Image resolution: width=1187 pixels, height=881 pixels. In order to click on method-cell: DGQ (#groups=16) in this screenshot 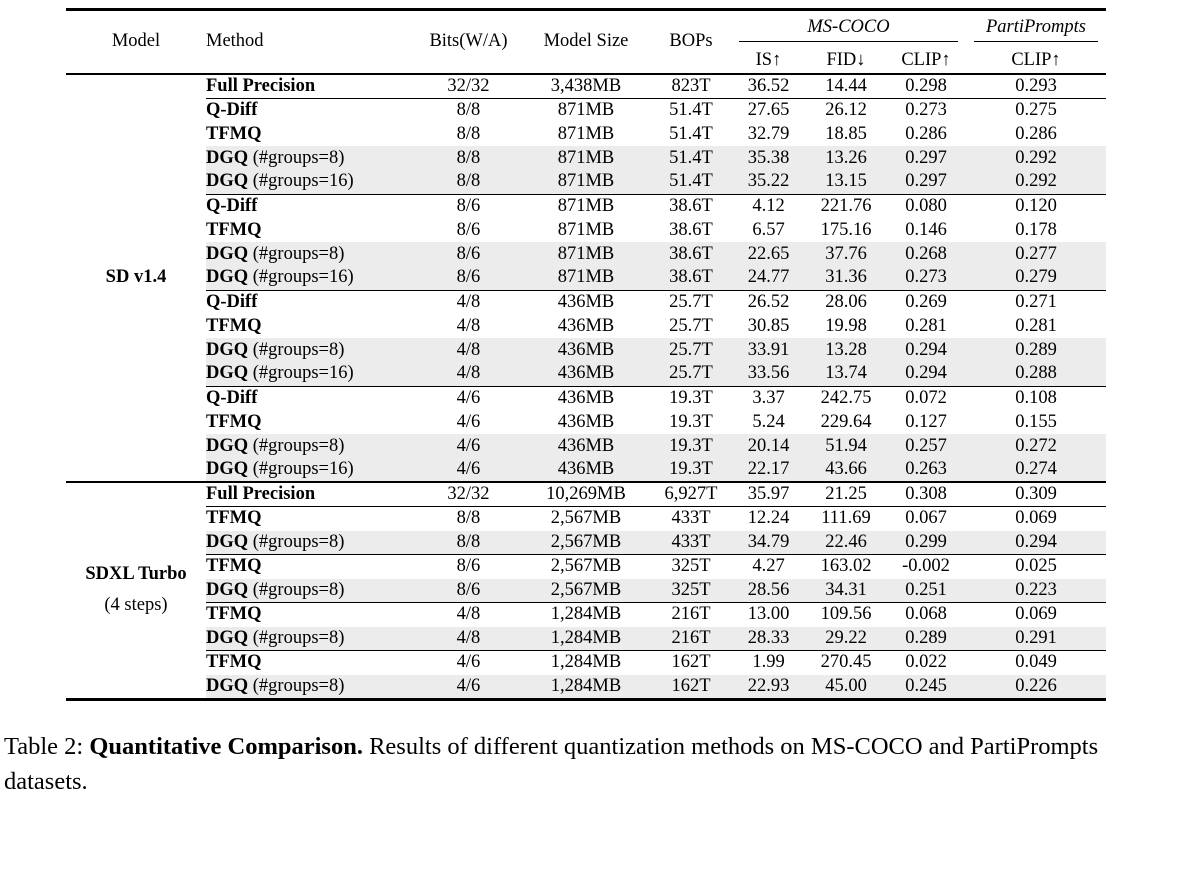, I will do `click(311, 182)`.